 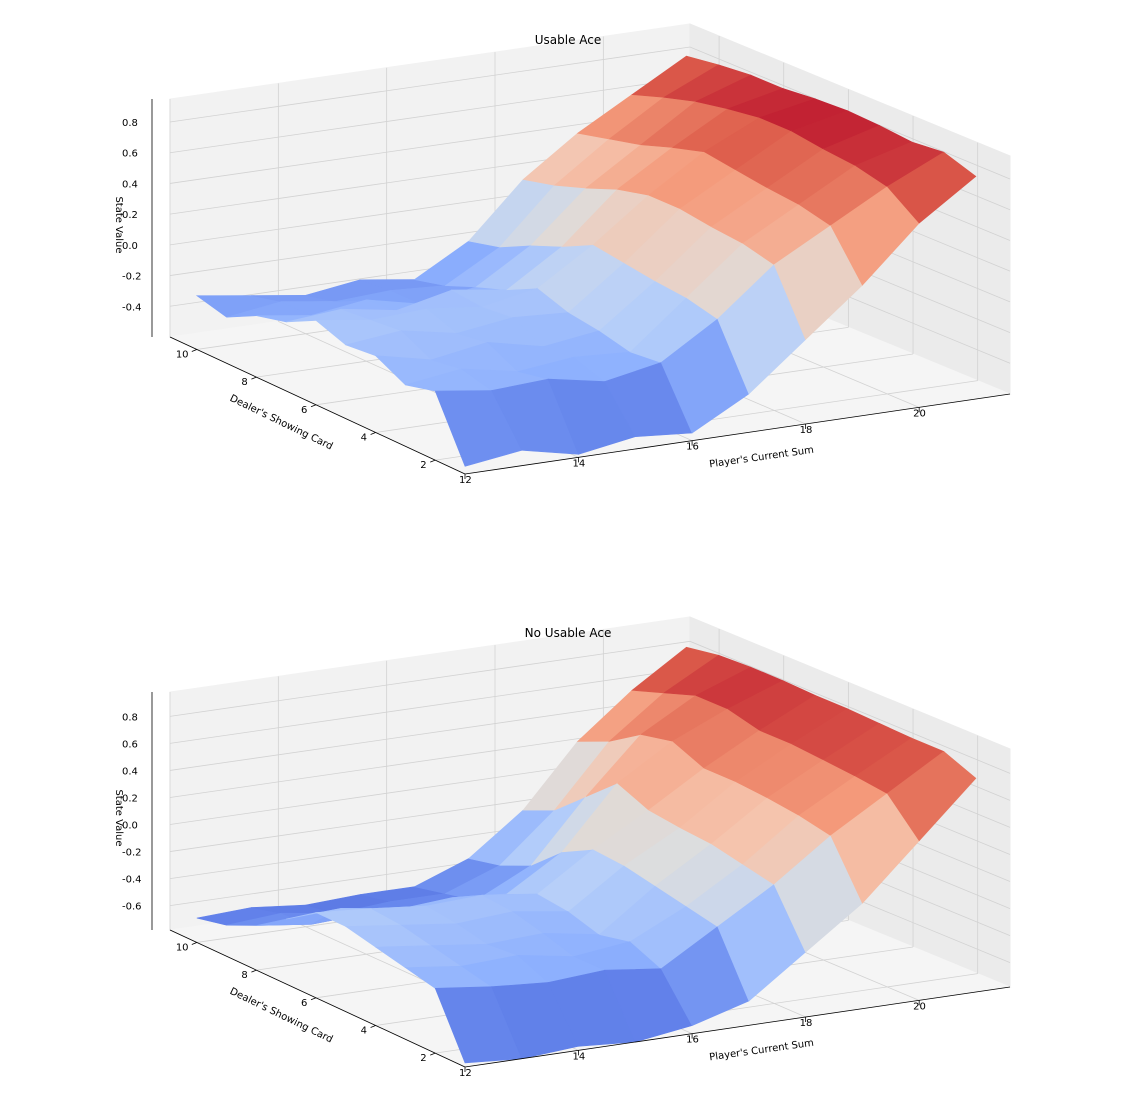 I want to click on chart-title: Usable Ace, so click(x=568, y=40).